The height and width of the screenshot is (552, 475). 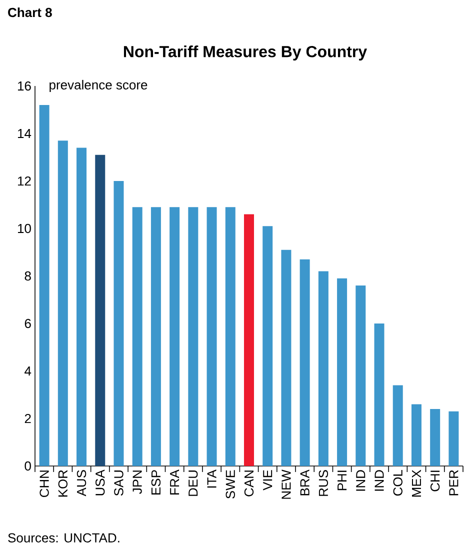 I want to click on x-tick-label: COL, so click(x=397, y=483).